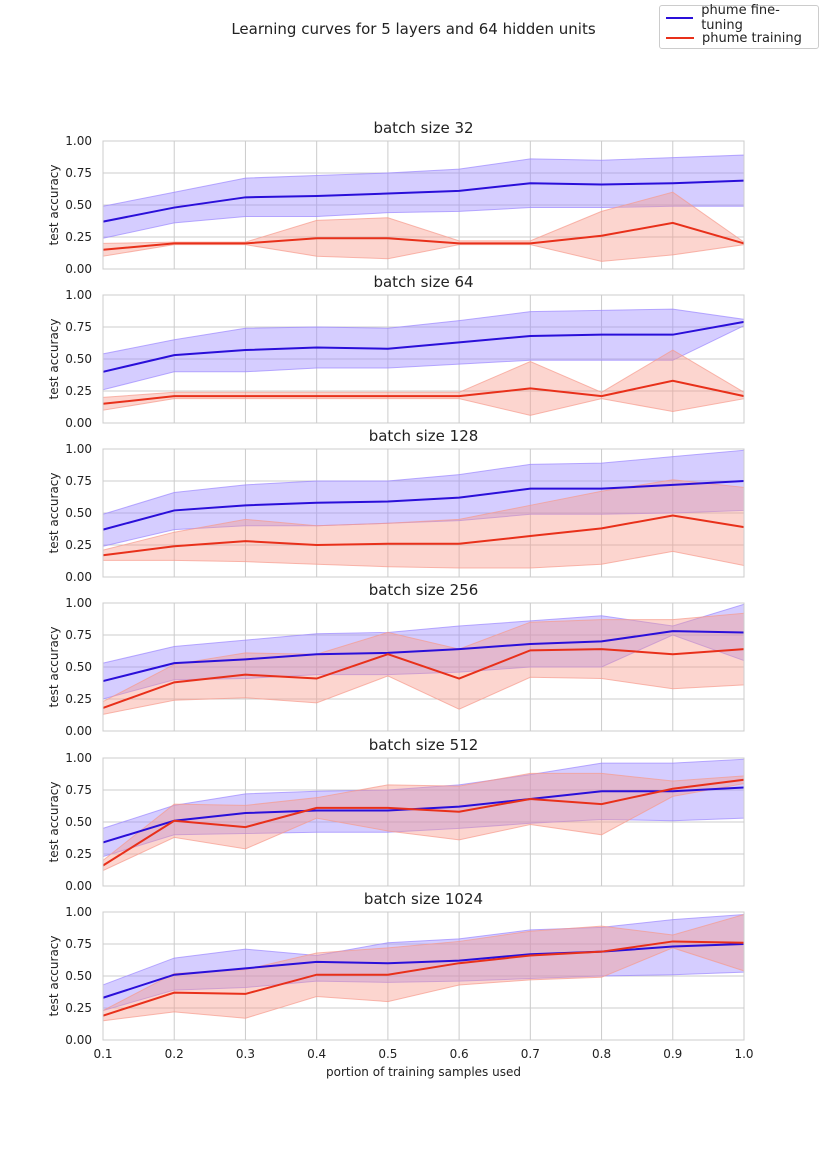 The image size is (827, 1169). I want to click on legend-label-fine-tuning: phume fine-tuning, so click(740, 18).